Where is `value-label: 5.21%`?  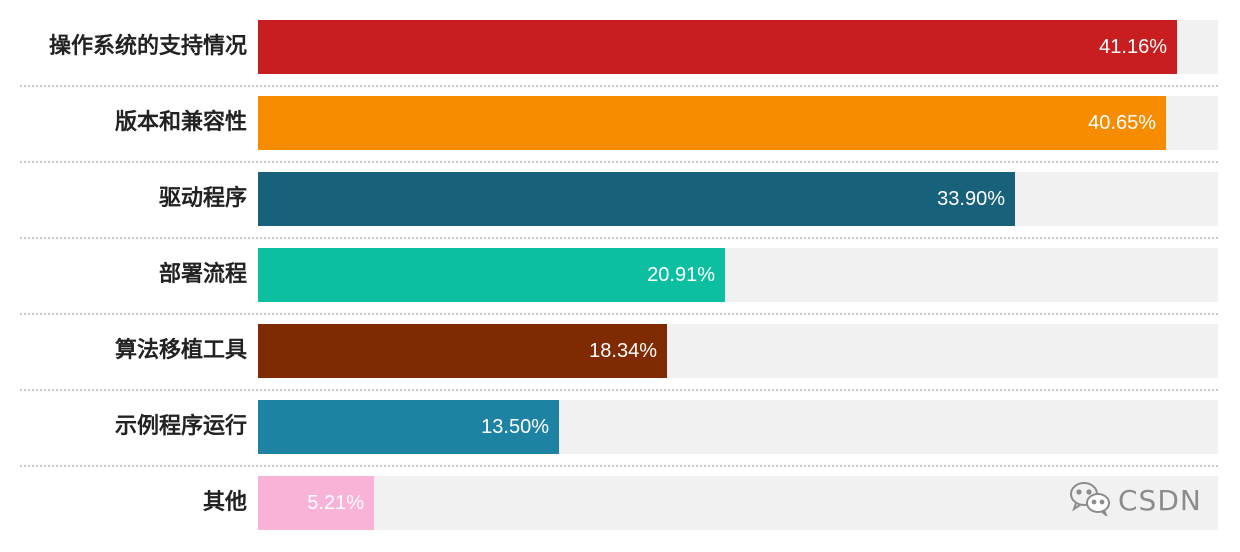
value-label: 5.21% is located at coordinates (335, 503).